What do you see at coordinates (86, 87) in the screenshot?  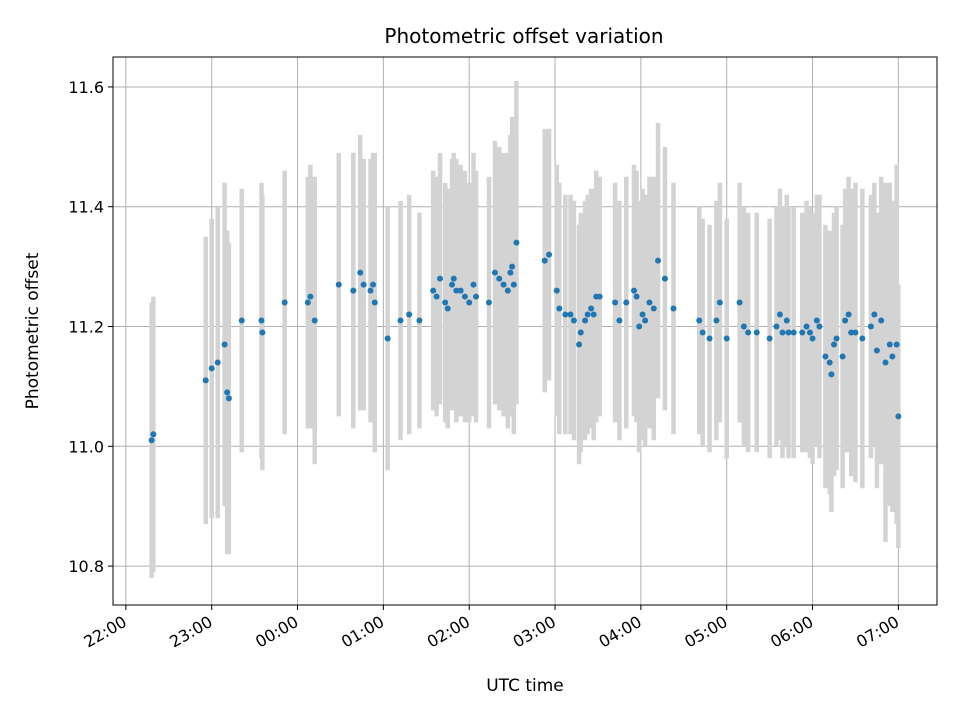 I see `y-tick-label: 11.6` at bounding box center [86, 87].